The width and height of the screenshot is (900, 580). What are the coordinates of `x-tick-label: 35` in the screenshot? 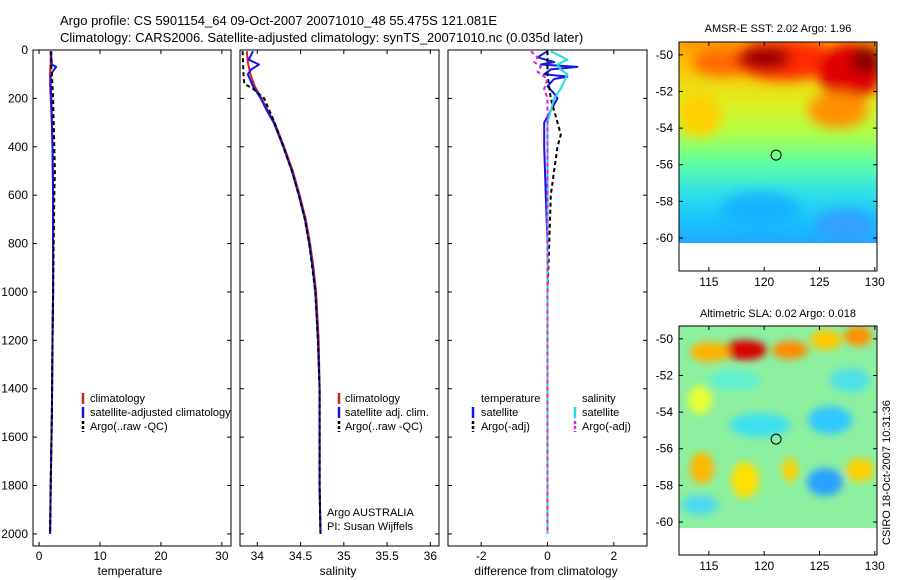 It's located at (344, 556).